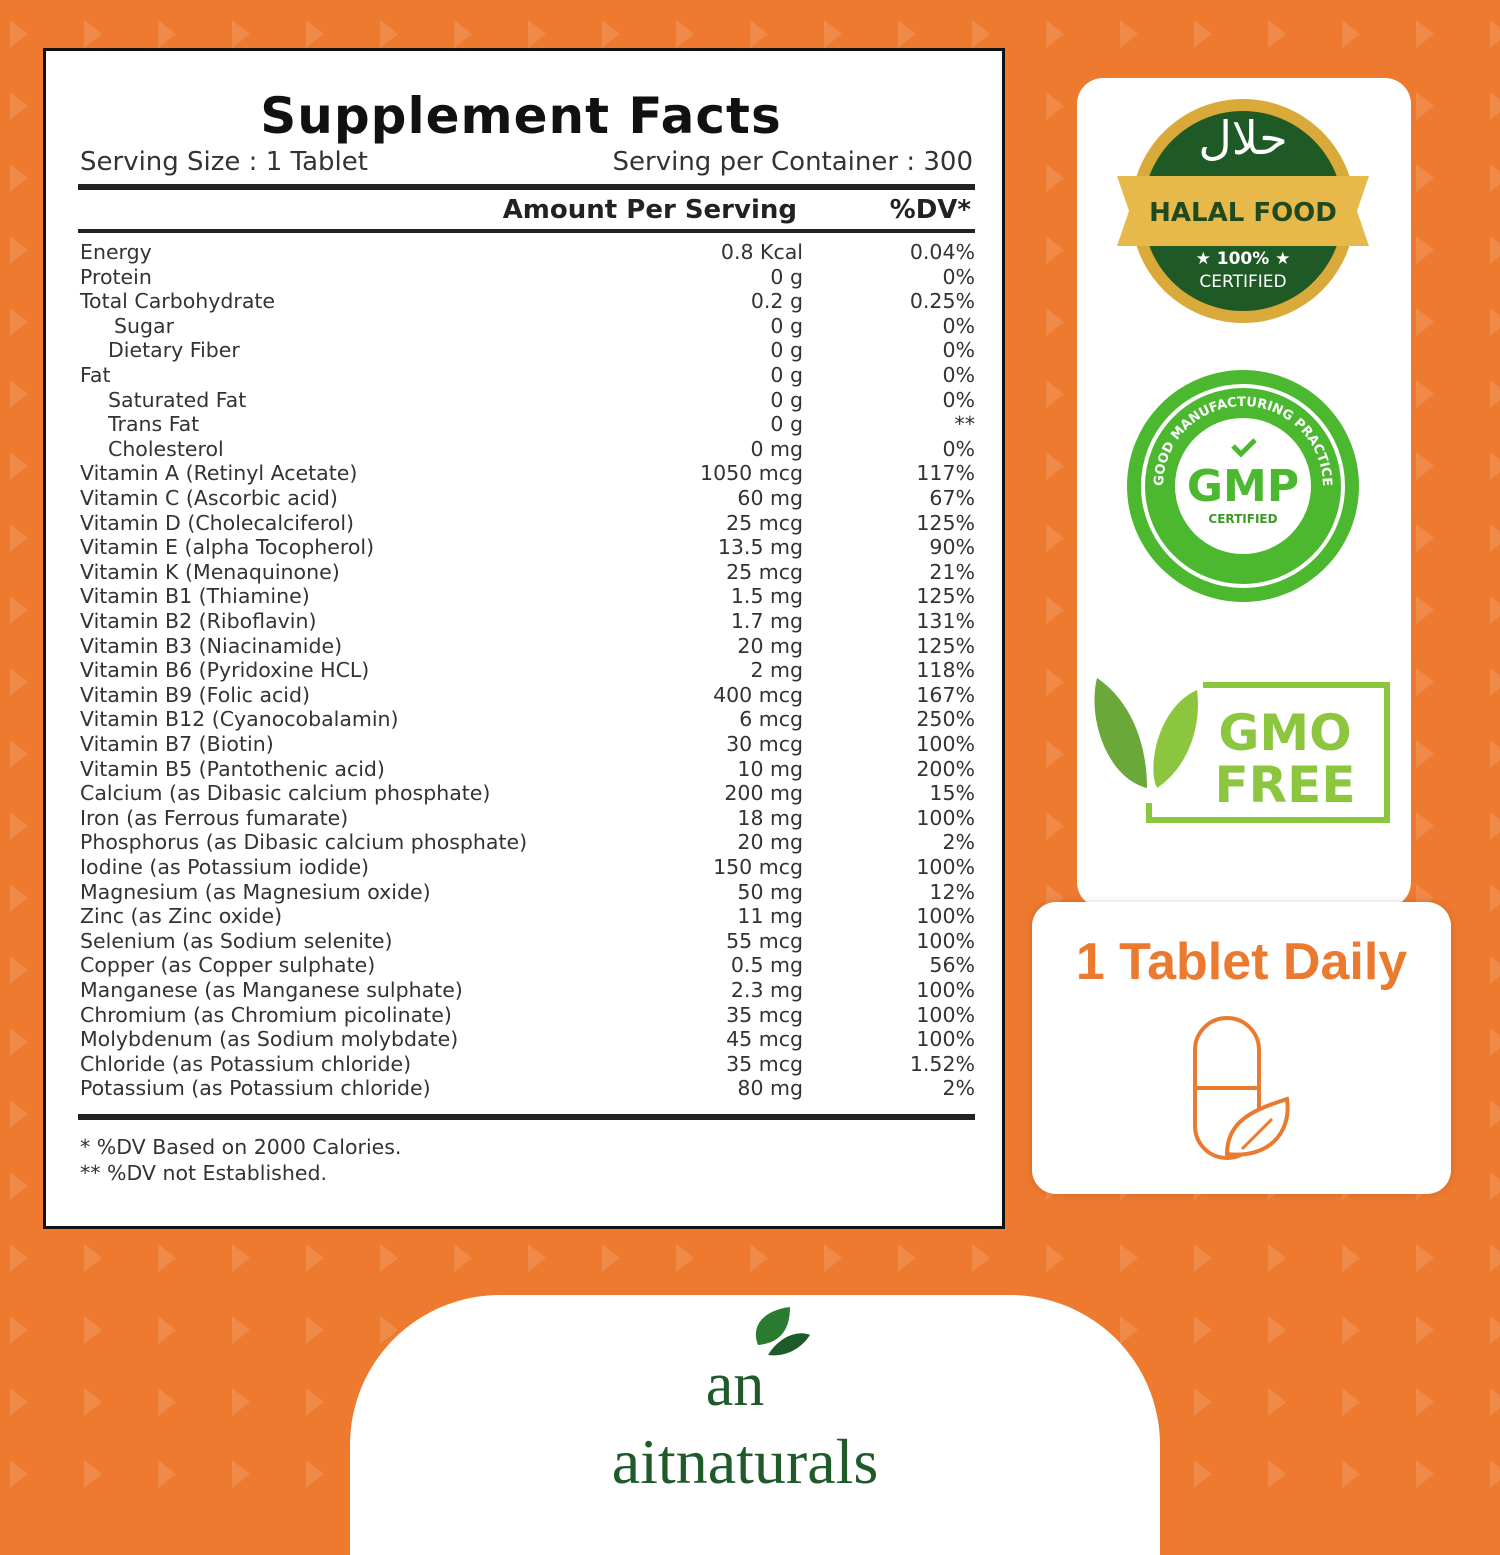 This screenshot has width=1500, height=1555. What do you see at coordinates (116, 276) in the screenshot?
I see `nutrient-name: Protein` at bounding box center [116, 276].